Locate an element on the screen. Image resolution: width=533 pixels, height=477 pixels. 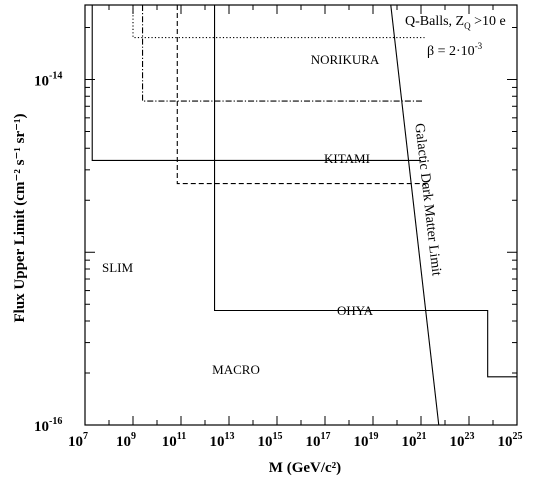
x-tick-label: 10¹⁵ is located at coordinates (270, 440).